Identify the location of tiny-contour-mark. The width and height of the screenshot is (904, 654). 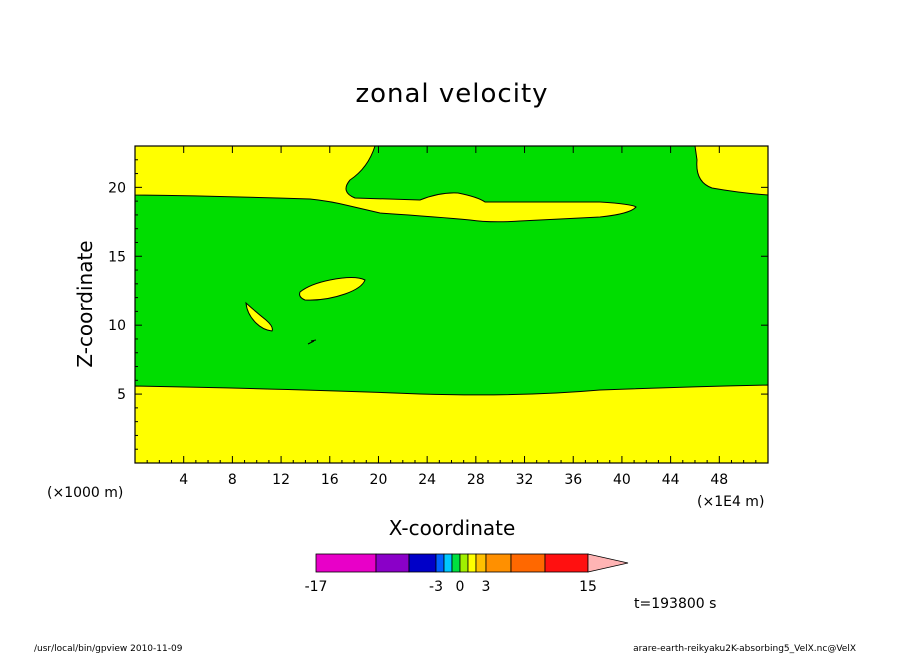
(312, 342).